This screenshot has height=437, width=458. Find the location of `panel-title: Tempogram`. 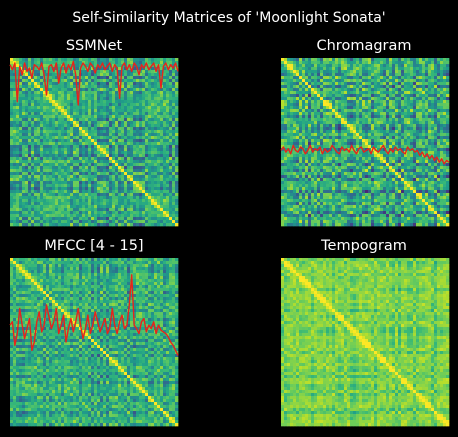

panel-title: Tempogram is located at coordinates (363, 246).